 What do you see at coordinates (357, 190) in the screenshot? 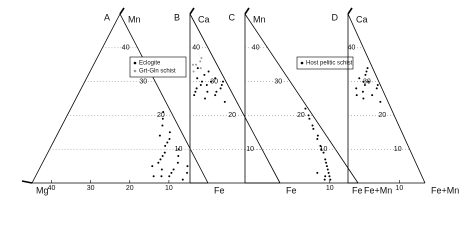
I see `corner-label: Fe` at bounding box center [357, 190].